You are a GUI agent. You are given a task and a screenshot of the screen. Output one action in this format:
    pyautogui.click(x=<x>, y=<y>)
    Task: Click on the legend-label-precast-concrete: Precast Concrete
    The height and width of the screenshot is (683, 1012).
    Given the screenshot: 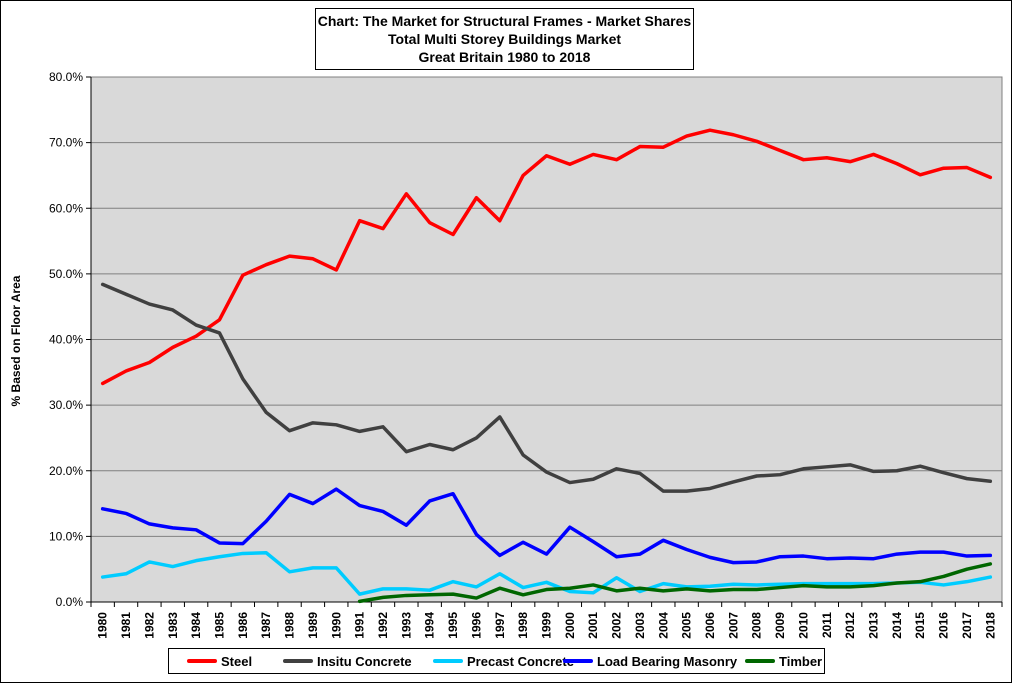 What is the action you would take?
    pyautogui.click(x=520, y=661)
    